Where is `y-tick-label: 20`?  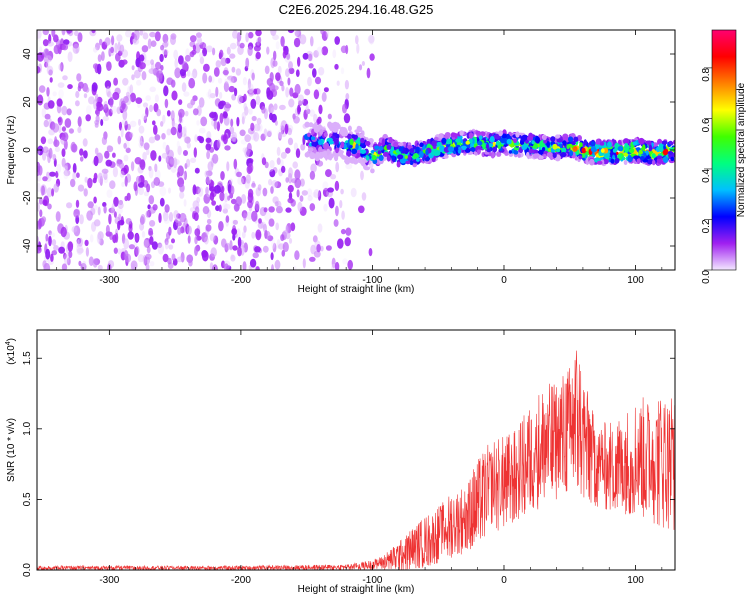
y-tick-label: 20 is located at coordinates (27, 102).